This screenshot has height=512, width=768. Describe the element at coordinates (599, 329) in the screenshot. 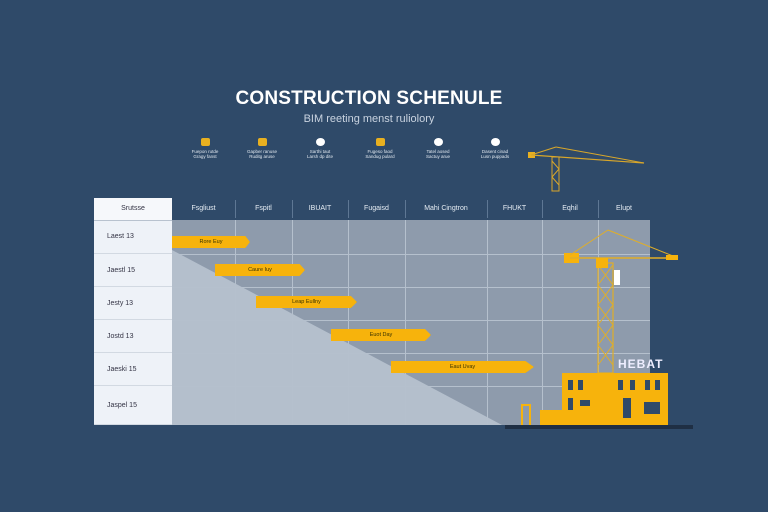

I see `crane-building-illustration` at that location.